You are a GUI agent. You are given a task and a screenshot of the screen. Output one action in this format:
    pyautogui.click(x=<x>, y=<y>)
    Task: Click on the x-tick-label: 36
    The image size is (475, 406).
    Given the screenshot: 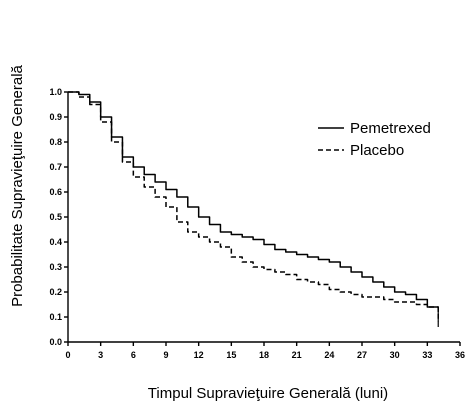 What is the action you would take?
    pyautogui.click(x=460, y=355)
    